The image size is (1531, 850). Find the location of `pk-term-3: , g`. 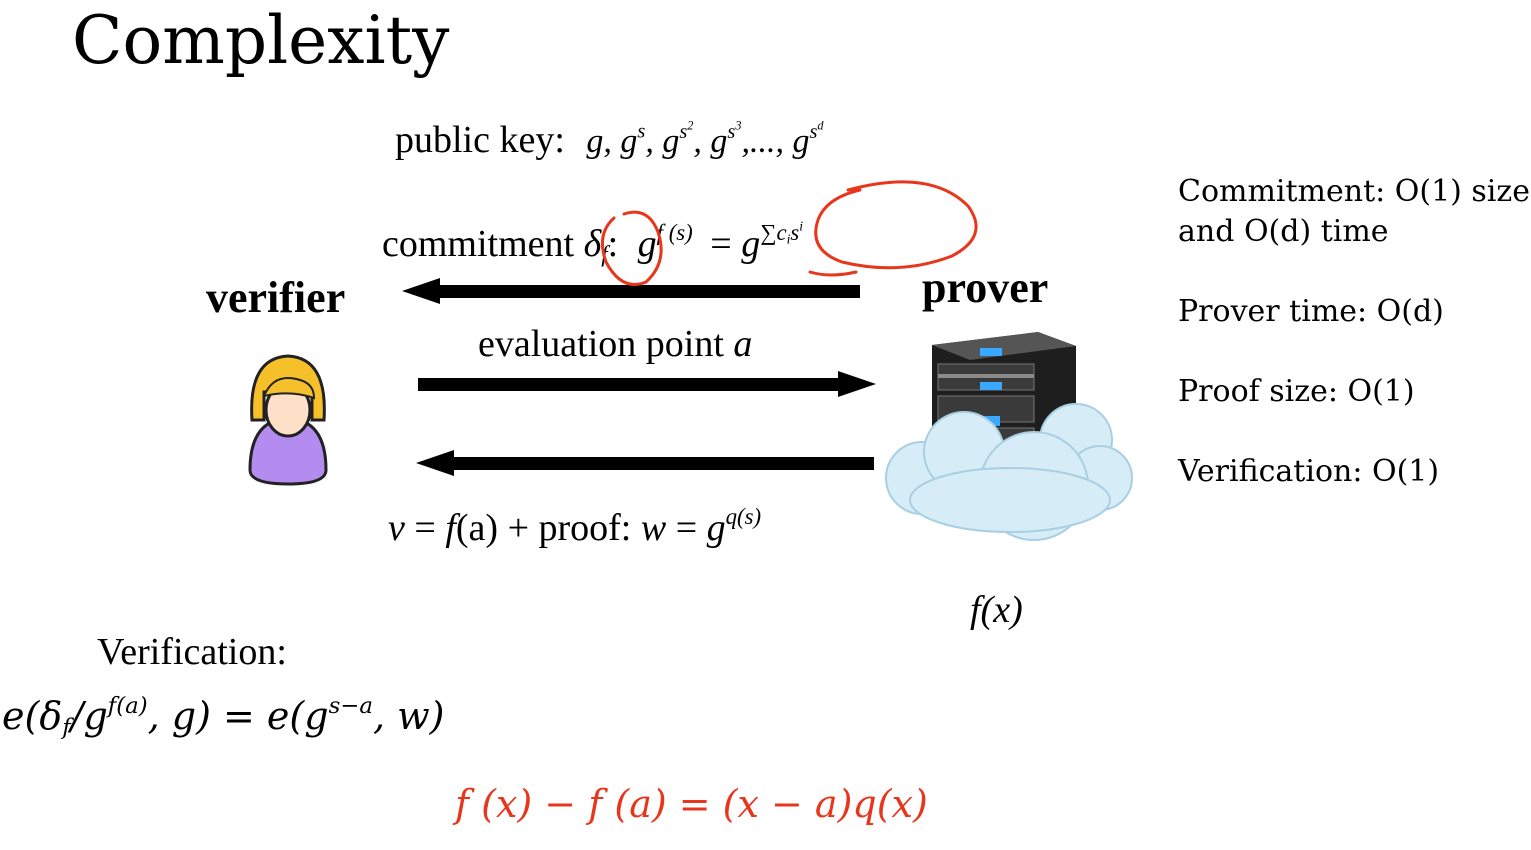

pk-term-3: , g is located at coordinates (710, 141).